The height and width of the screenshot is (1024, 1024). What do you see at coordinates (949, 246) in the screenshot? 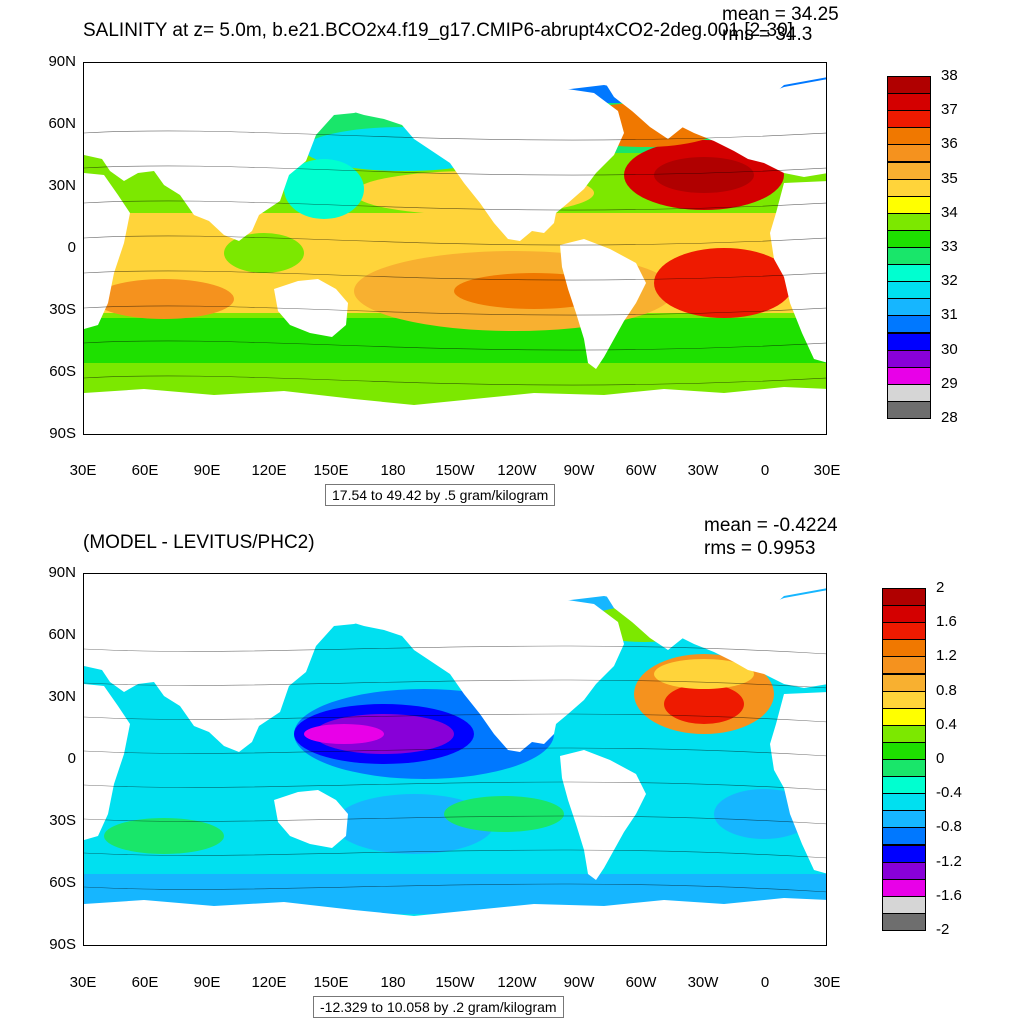
I see `colorbar-label: 33` at bounding box center [949, 246].